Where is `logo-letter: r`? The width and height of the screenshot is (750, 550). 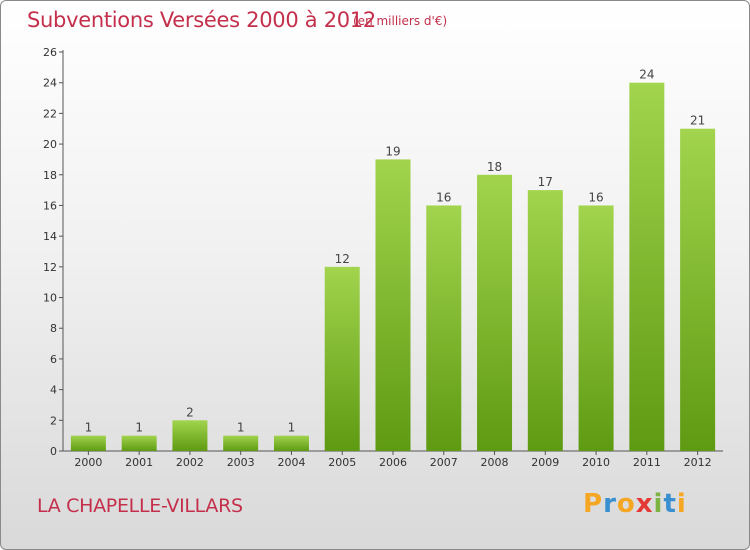 logo-letter: r is located at coordinates (610, 504).